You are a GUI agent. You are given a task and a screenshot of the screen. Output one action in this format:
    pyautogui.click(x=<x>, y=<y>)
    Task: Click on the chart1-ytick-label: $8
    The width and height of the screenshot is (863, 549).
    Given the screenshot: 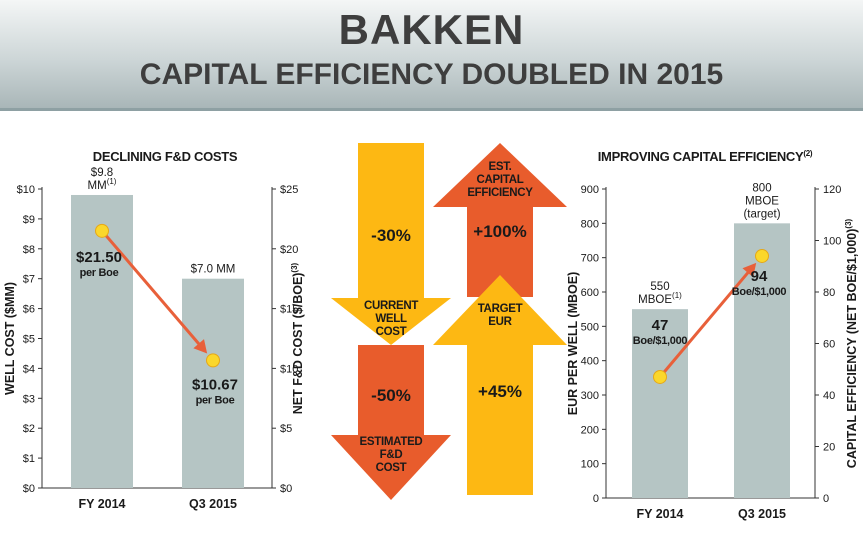 What is the action you would take?
    pyautogui.click(x=29, y=250)
    